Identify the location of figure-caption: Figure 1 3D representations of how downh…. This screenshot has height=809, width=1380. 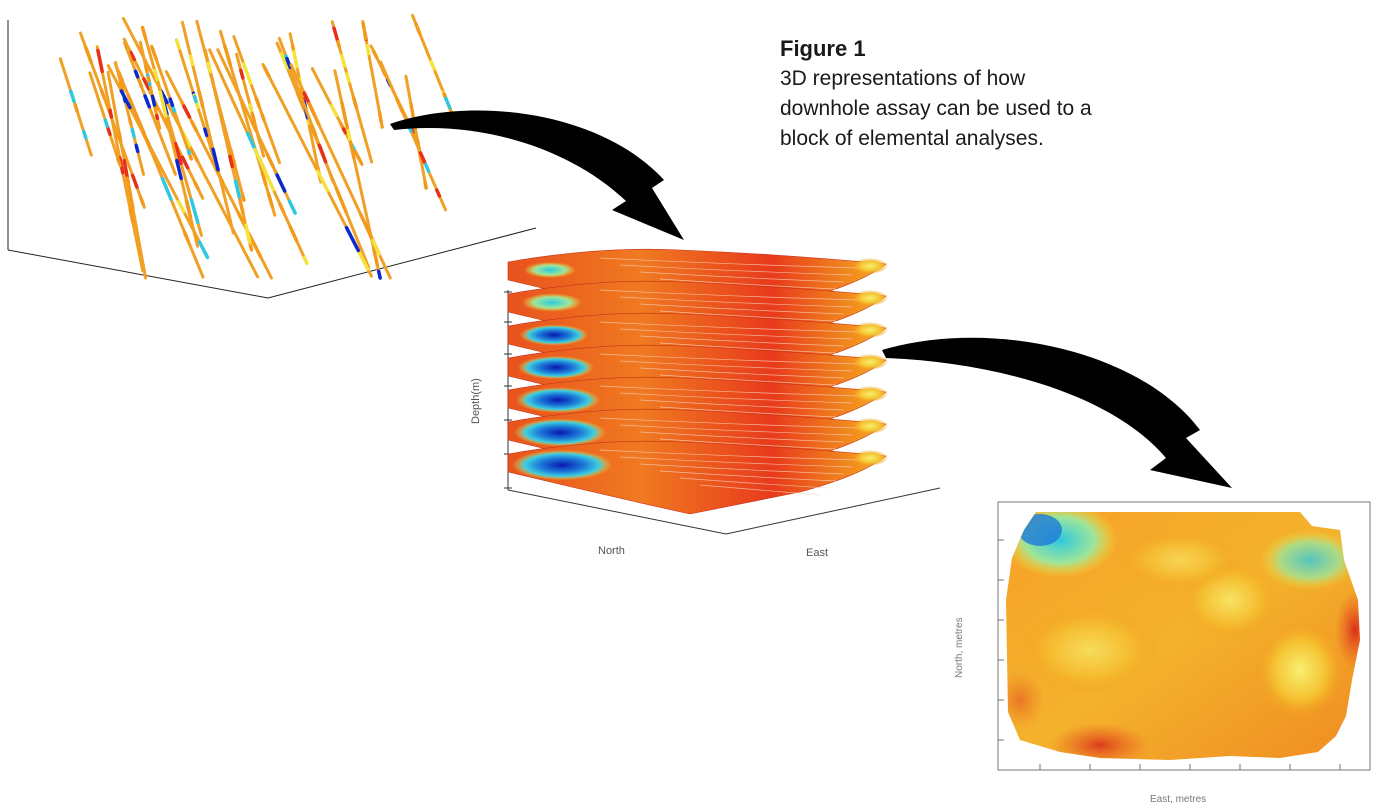
(940, 94).